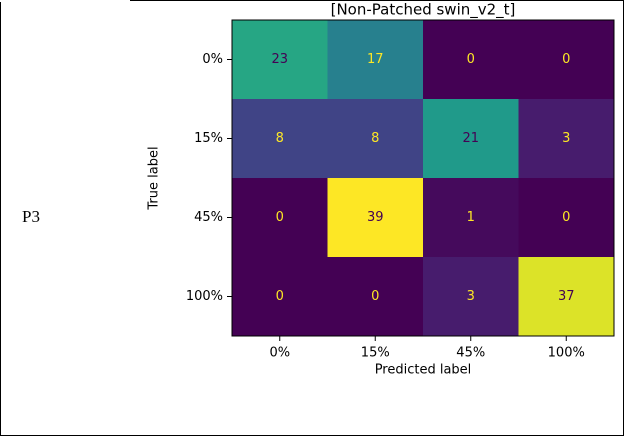  What do you see at coordinates (31, 216) in the screenshot?
I see `row-label: P3` at bounding box center [31, 216].